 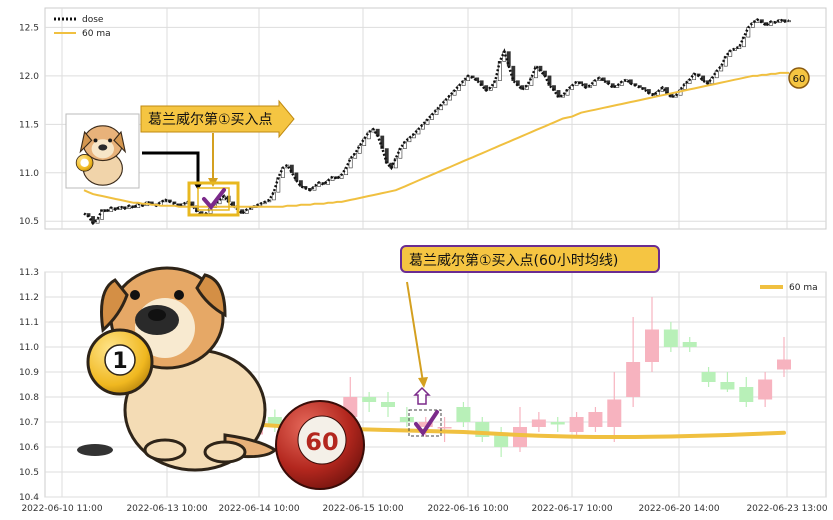 I want to click on top-callout-arrow-shape, so click(x=217, y=119).